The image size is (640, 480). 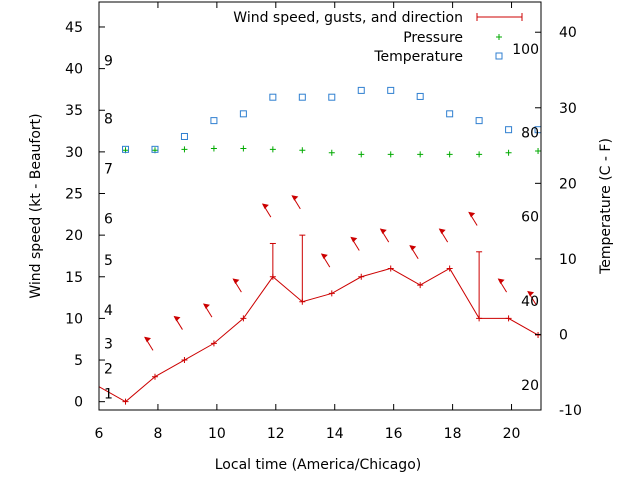 I want to click on y-tick-label-right: -10, so click(x=570, y=411).